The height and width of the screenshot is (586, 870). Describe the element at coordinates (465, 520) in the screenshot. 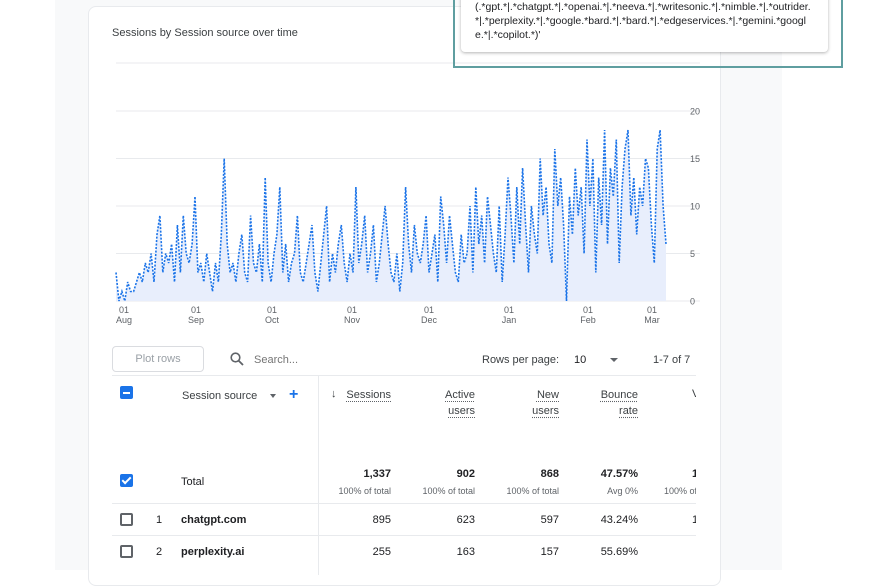

I see `row-active-users: 623` at that location.